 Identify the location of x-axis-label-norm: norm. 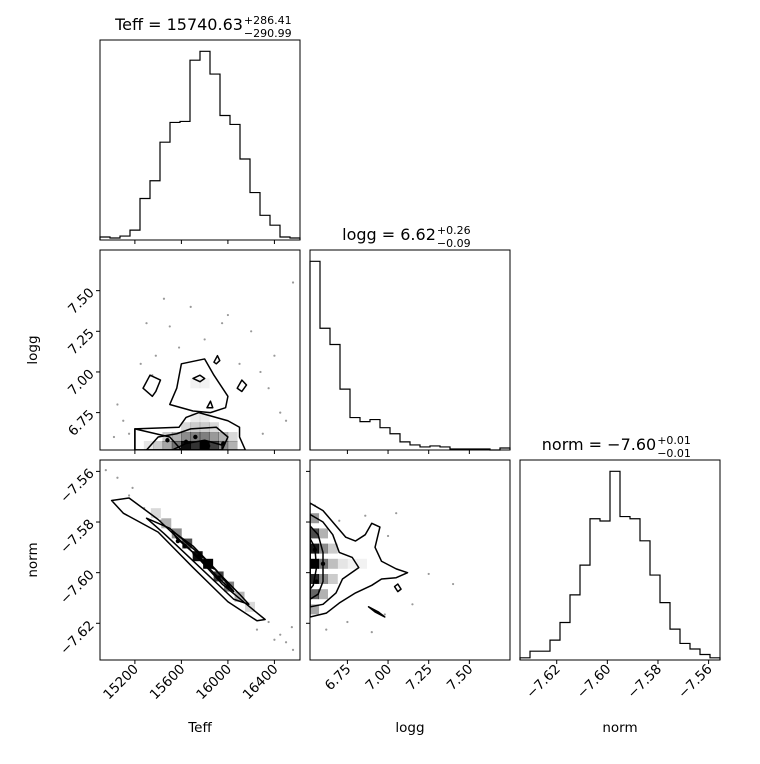
(619, 728).